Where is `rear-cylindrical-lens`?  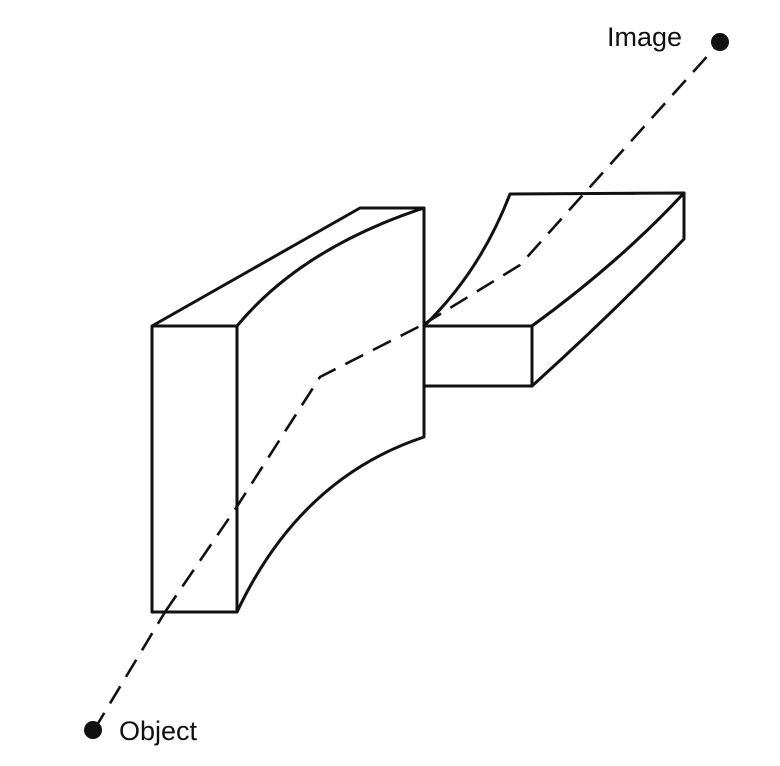 rear-cylindrical-lens is located at coordinates (554, 289).